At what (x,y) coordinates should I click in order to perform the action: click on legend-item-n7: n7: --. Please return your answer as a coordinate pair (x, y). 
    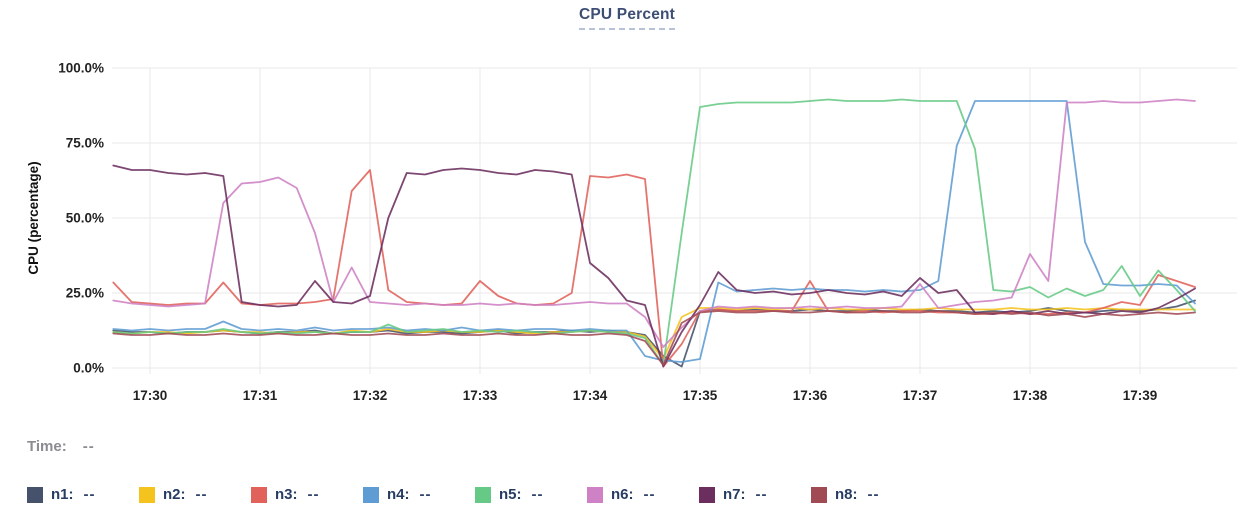
    Looking at the image, I should click on (755, 494).